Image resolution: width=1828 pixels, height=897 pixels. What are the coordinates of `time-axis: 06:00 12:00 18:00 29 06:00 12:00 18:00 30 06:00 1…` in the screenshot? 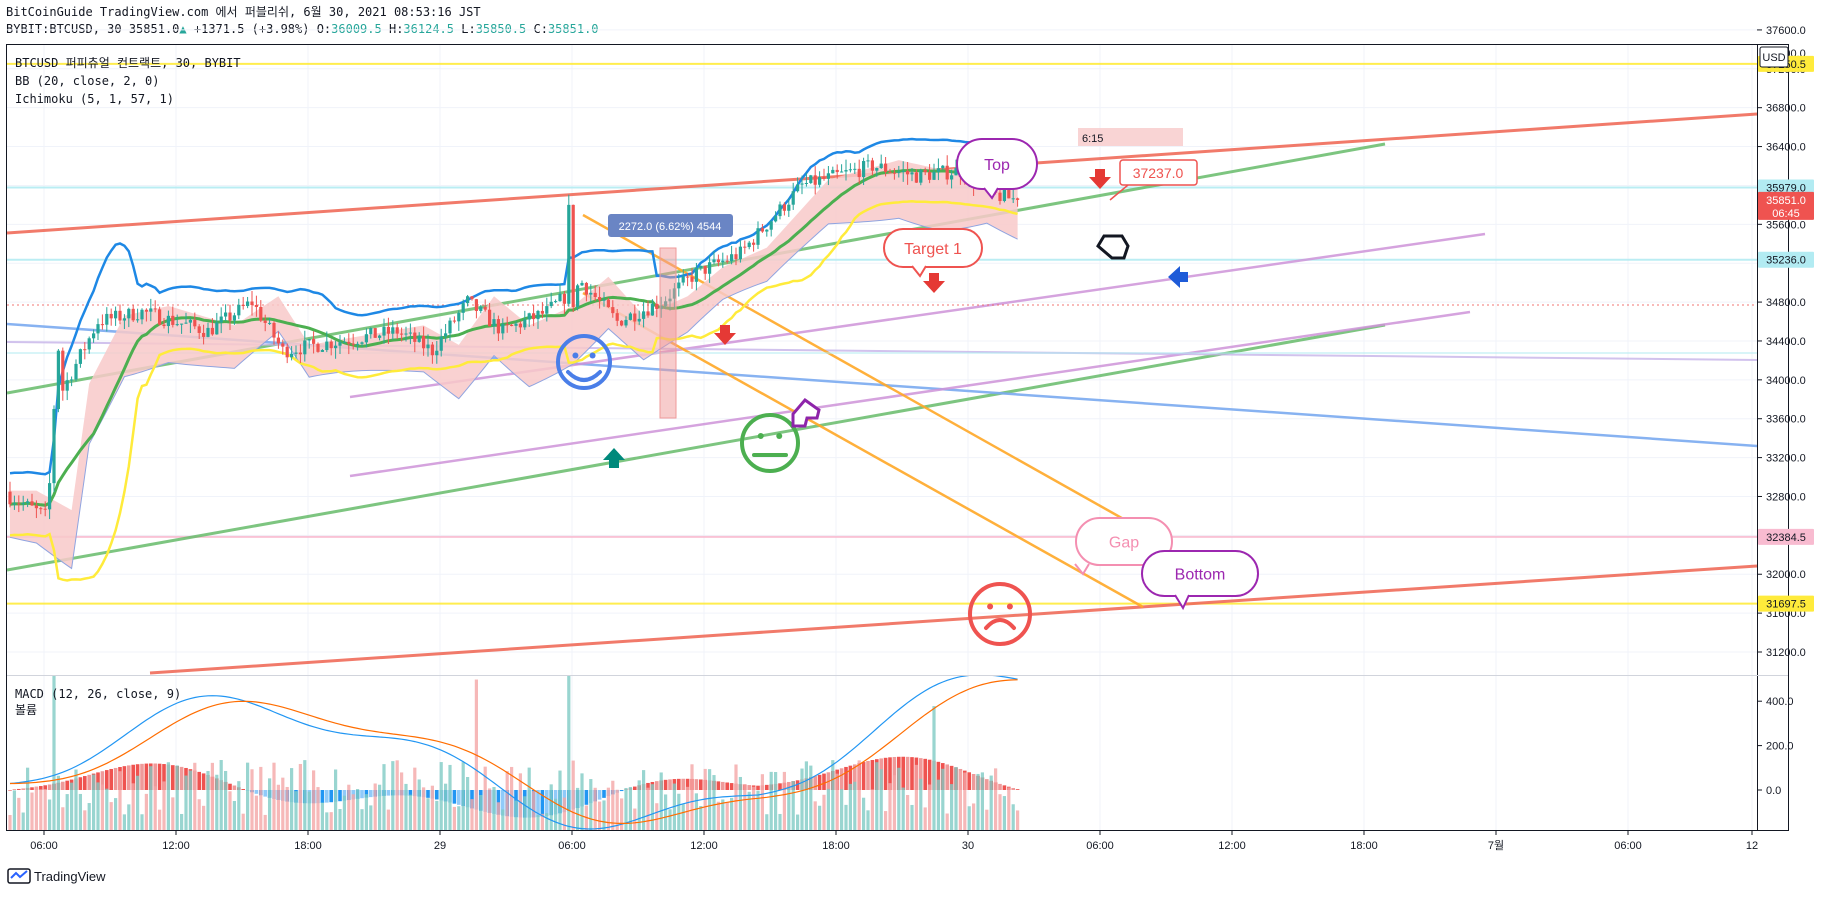 It's located at (894, 841).